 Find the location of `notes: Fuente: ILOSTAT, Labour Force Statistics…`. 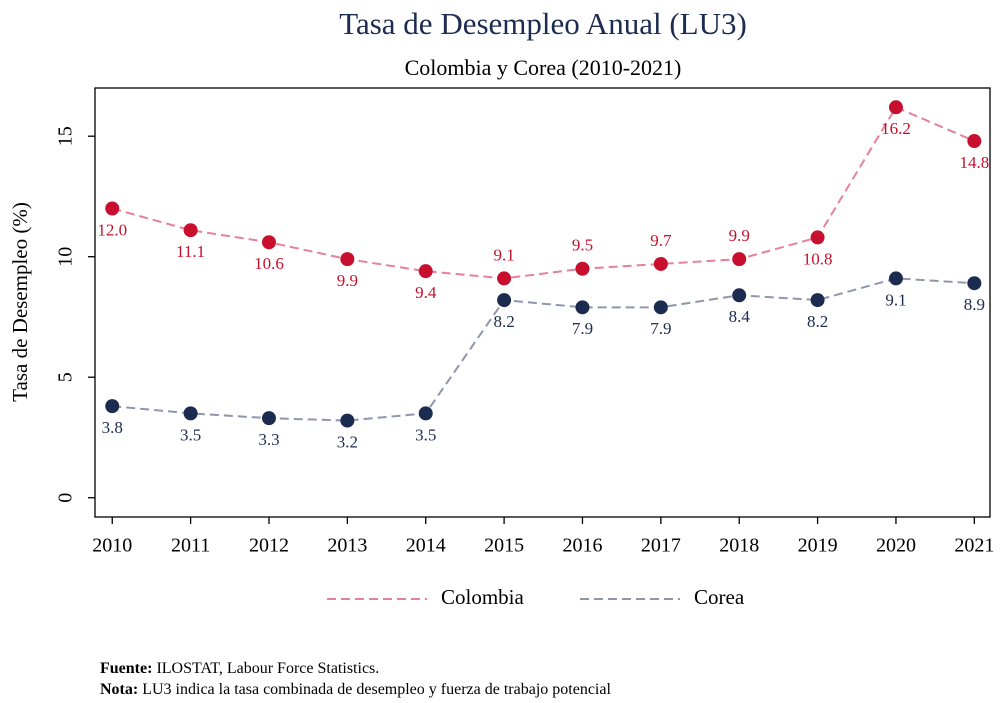

notes: Fuente: ILOSTAT, Labour Force Statistics… is located at coordinates (355, 679).